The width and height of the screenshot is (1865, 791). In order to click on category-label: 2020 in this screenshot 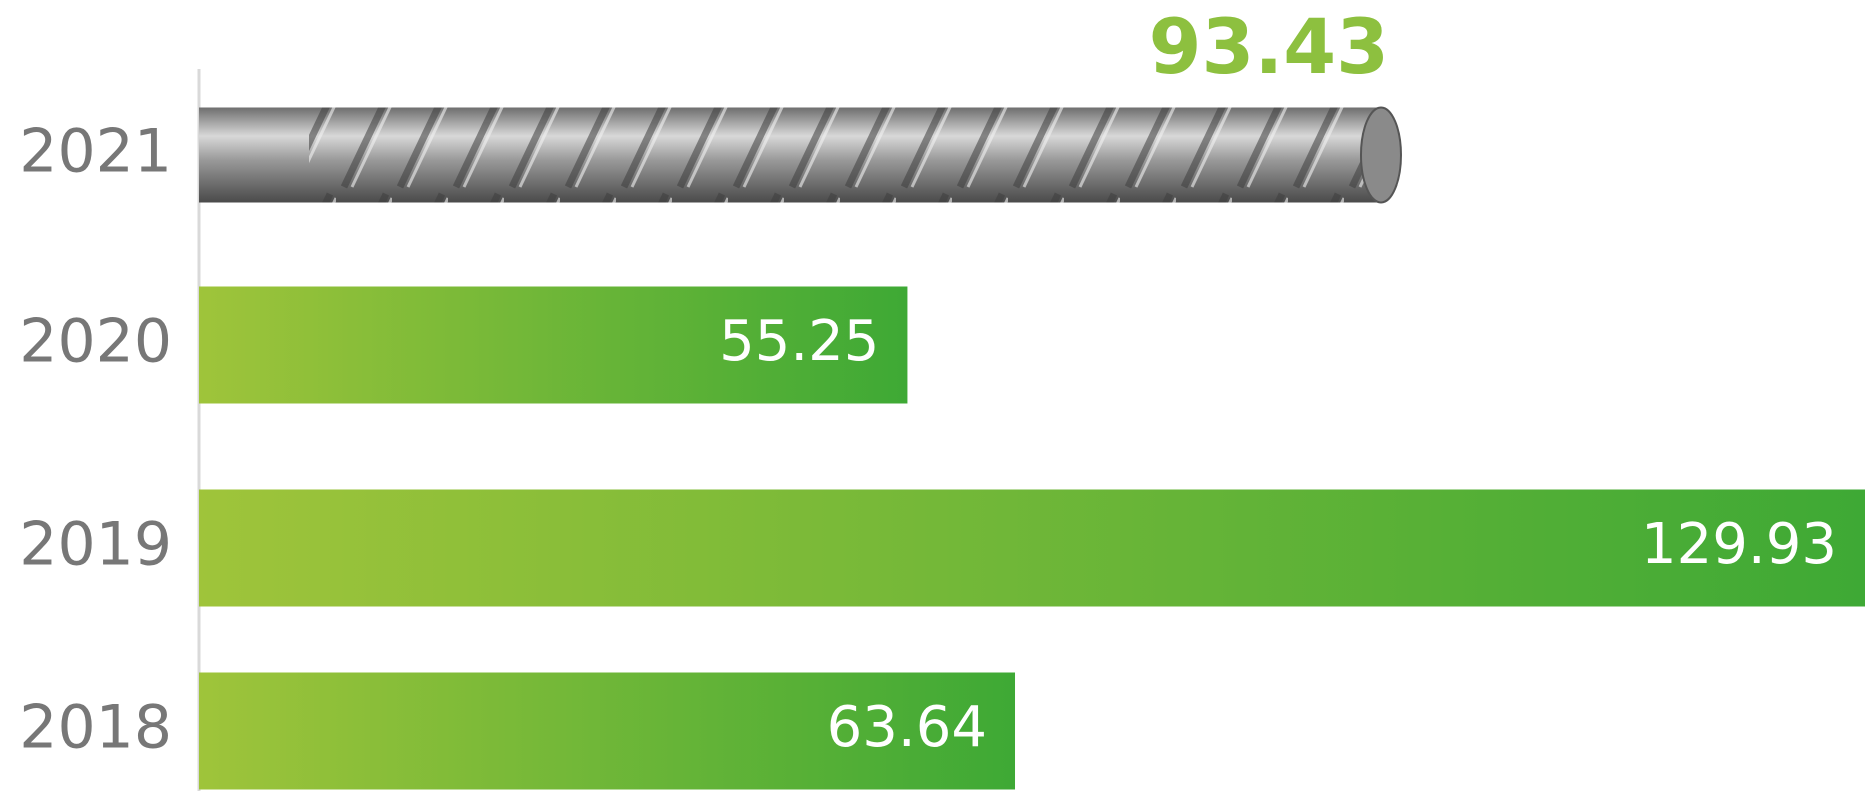, I will do `click(95, 342)`.